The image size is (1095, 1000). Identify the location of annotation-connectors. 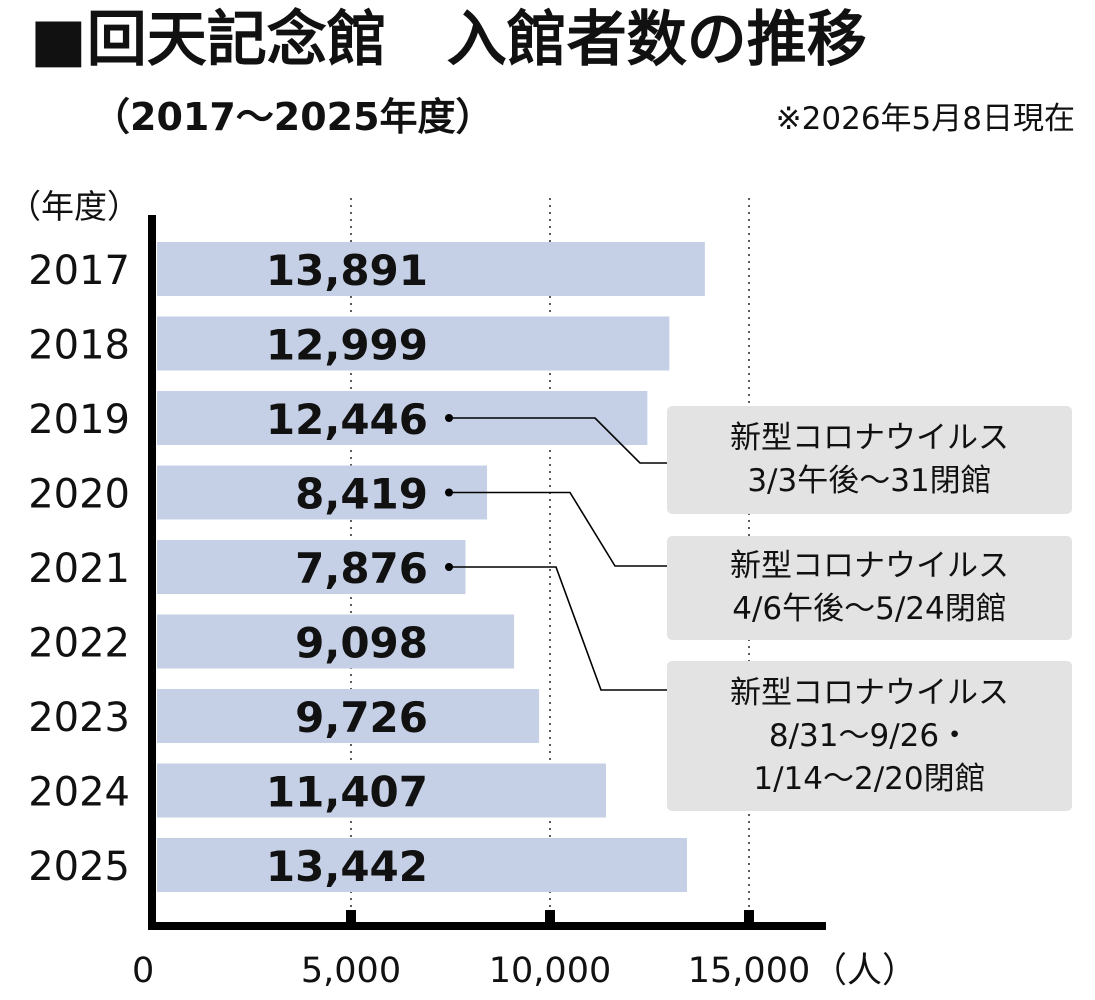
(556, 552).